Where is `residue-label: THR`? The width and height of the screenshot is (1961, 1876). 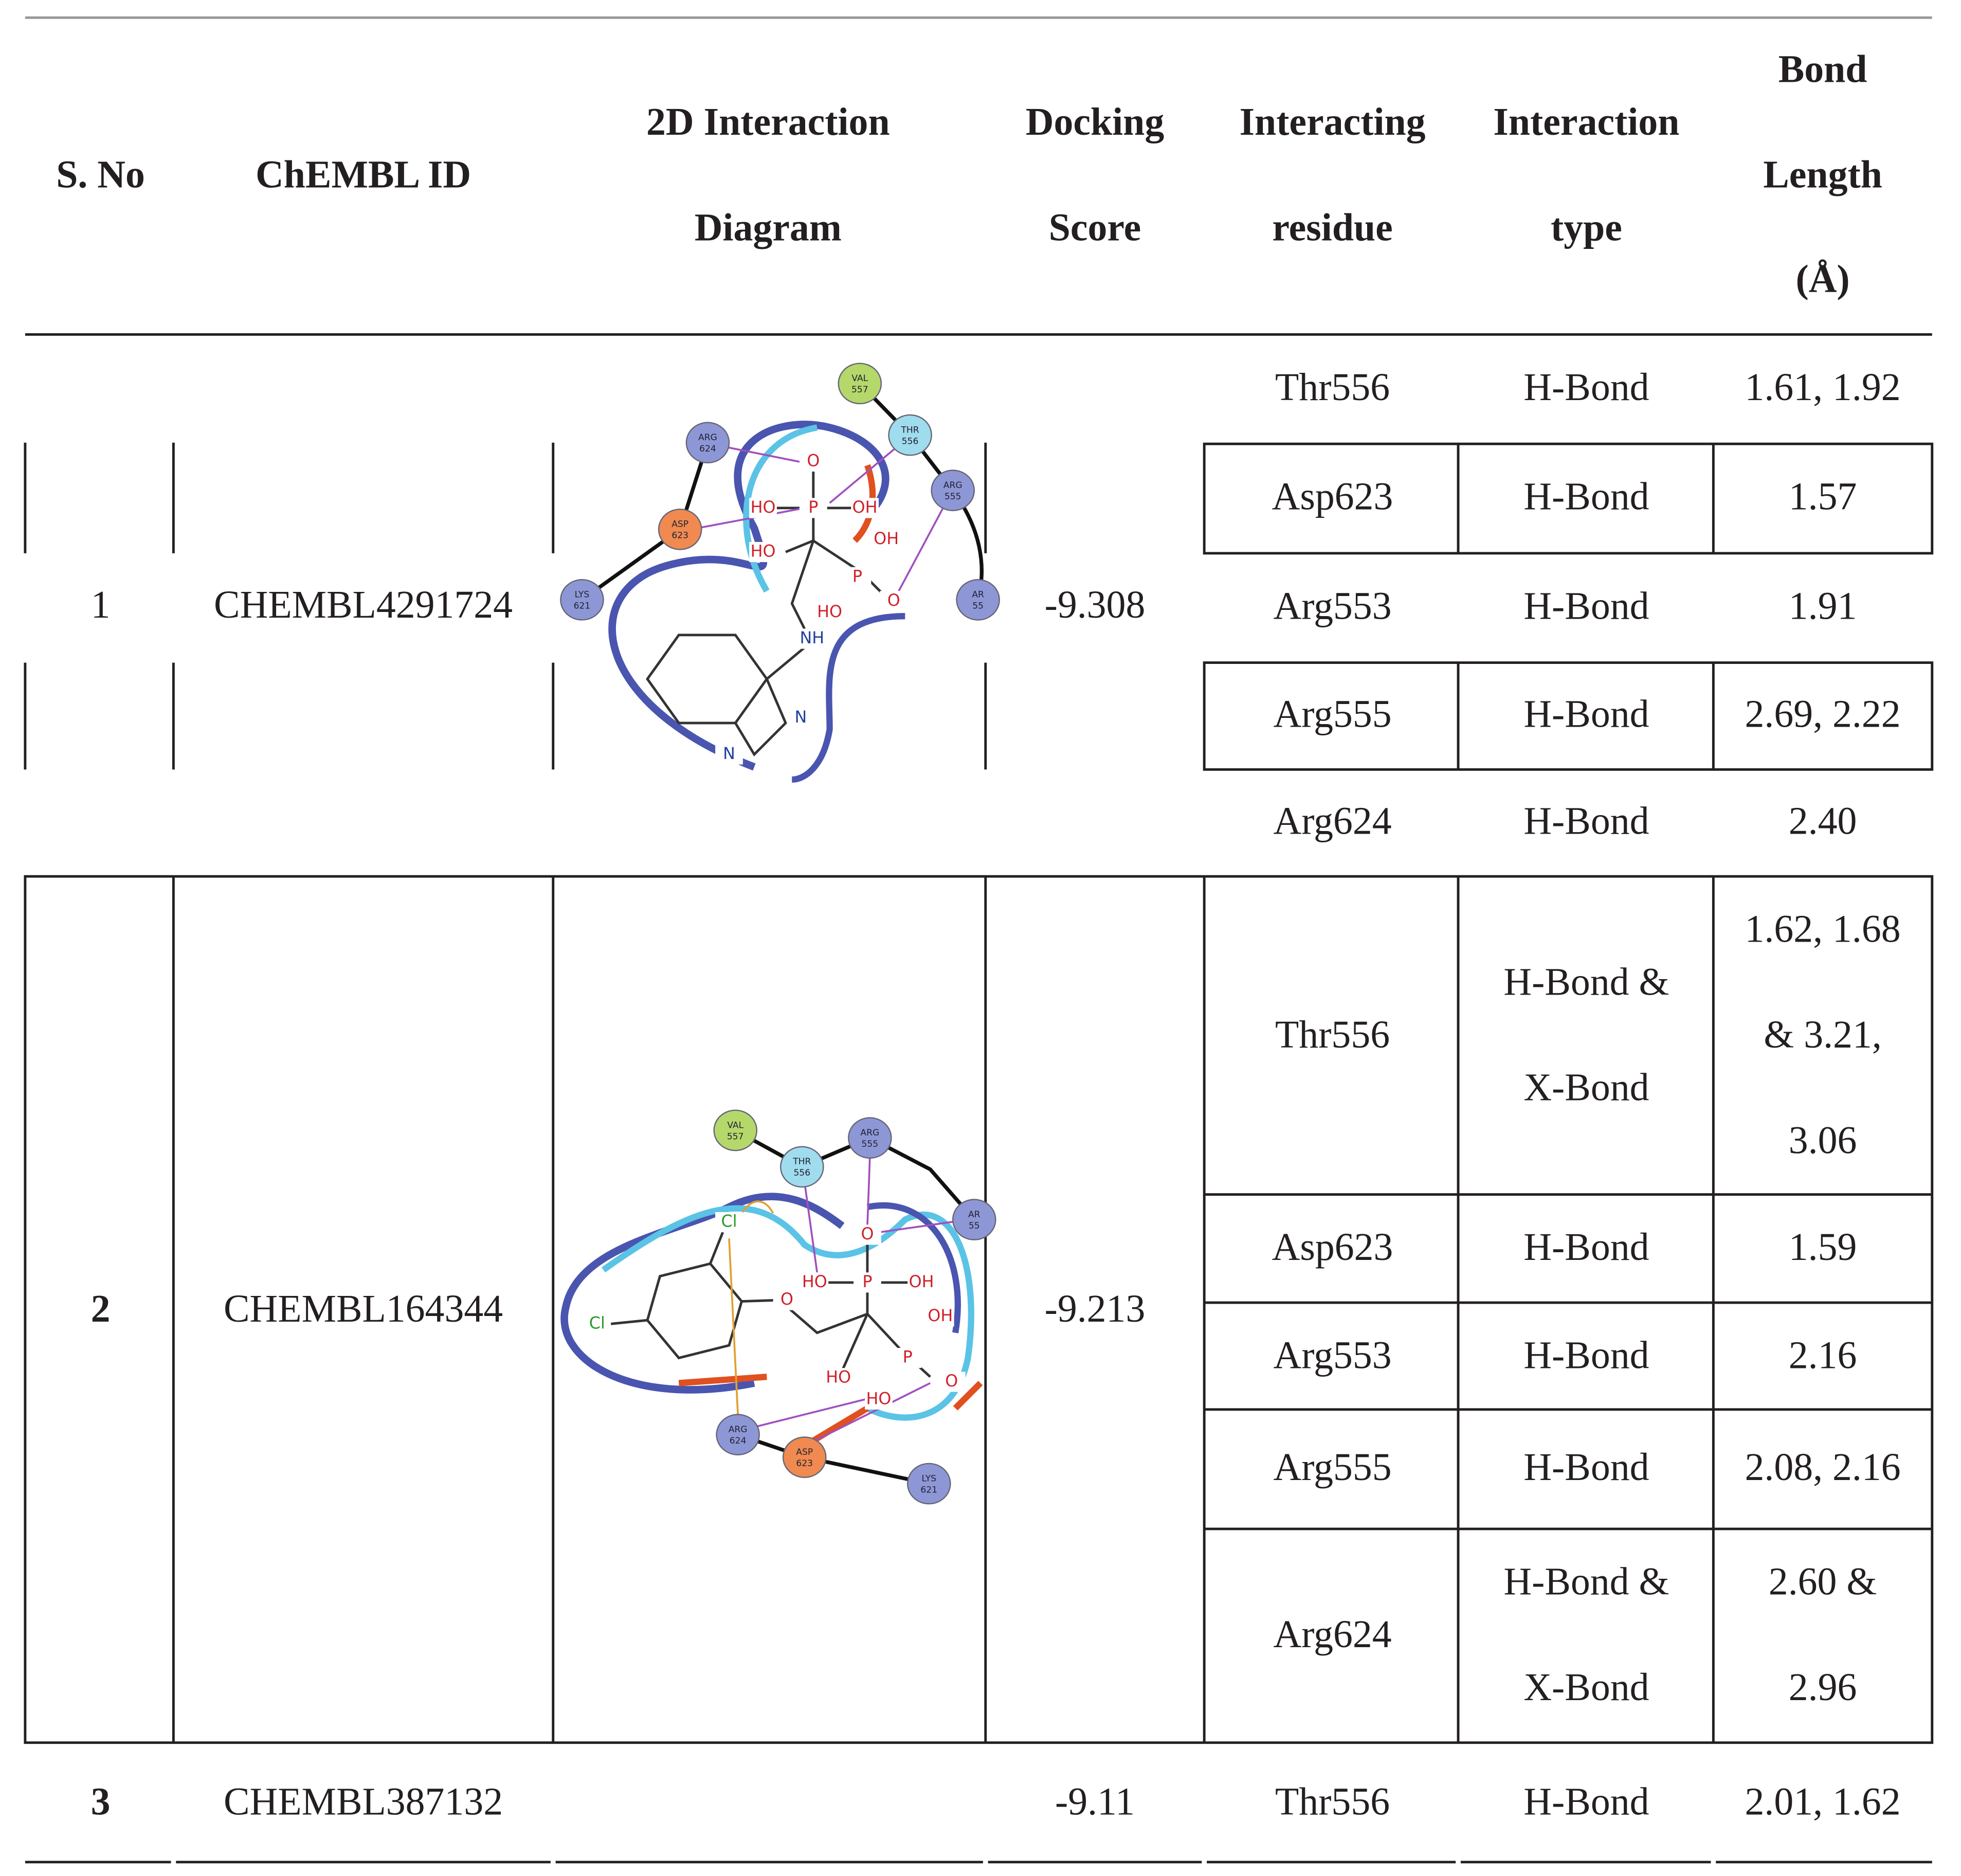 residue-label: THR is located at coordinates (801, 1162).